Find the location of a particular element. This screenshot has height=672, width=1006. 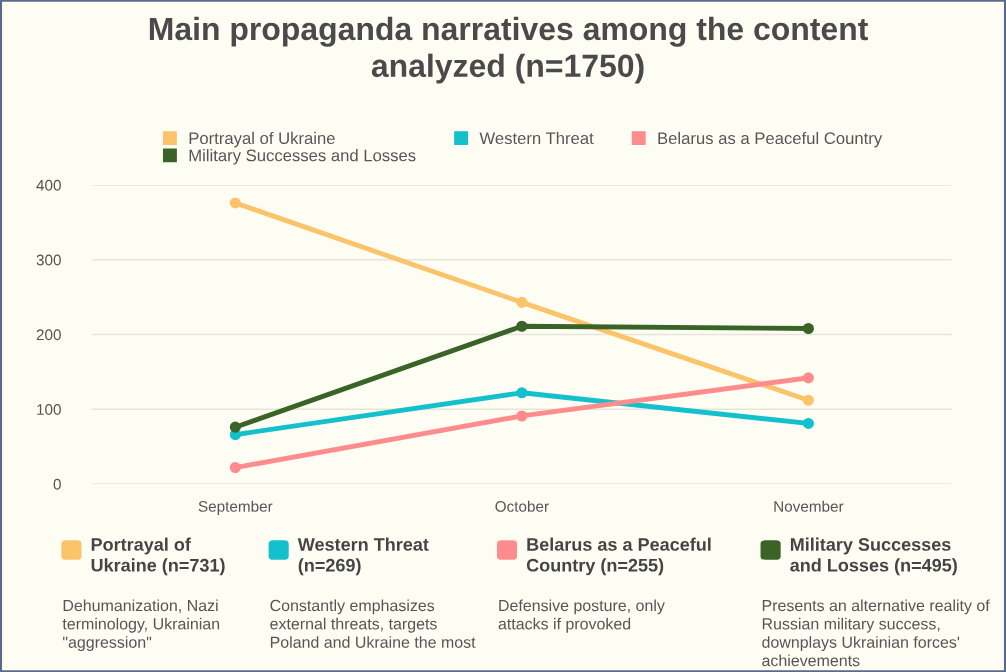

text: Military Successes and Losses (n=495) is located at coordinates (873, 556).